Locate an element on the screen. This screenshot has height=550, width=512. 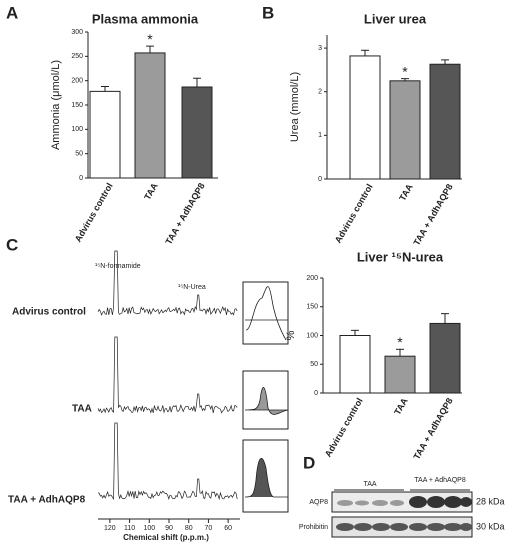
inset-trace is located at coordinates (266, 313).